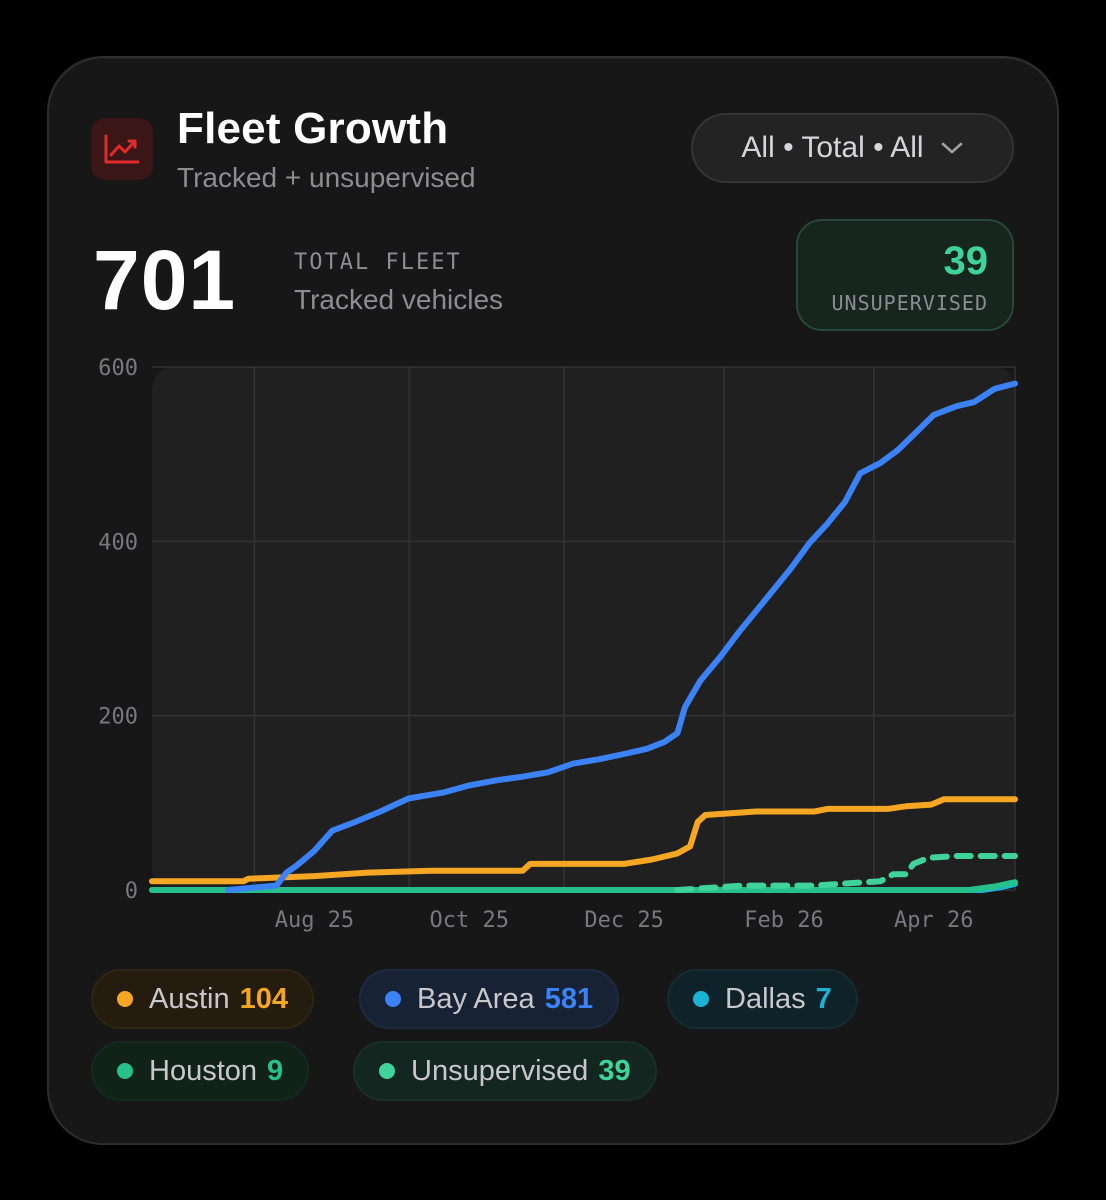  I want to click on x-tick-label: Apr 26, so click(933, 920).